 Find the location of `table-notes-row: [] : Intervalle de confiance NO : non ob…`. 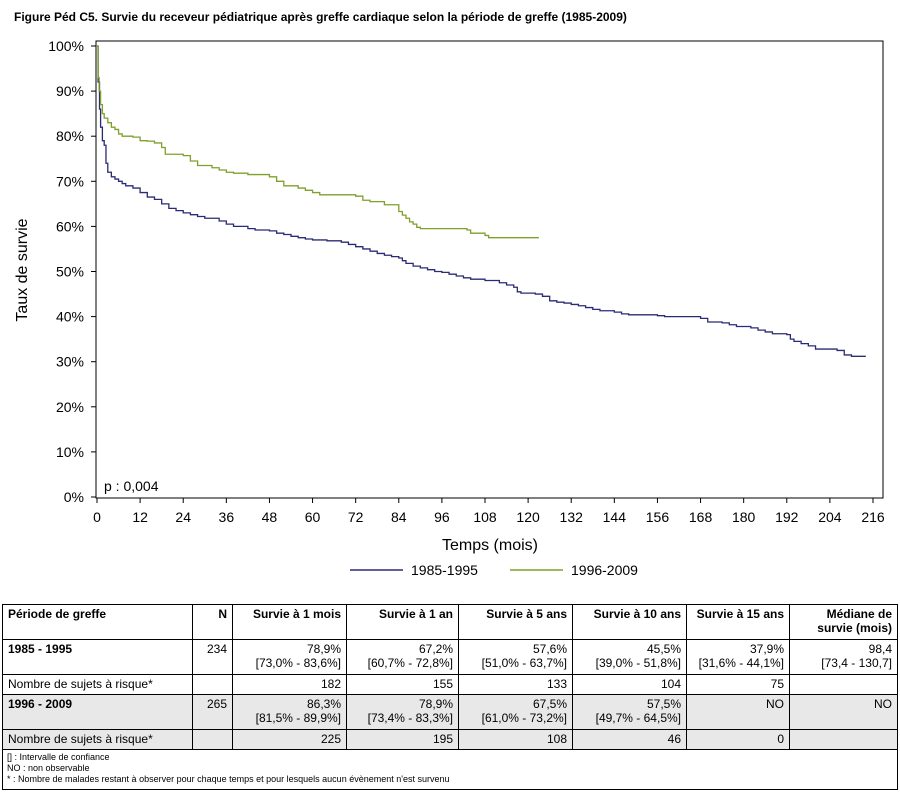

table-notes-row: [] : Intervalle de confiance NO : non ob… is located at coordinates (450, 769).